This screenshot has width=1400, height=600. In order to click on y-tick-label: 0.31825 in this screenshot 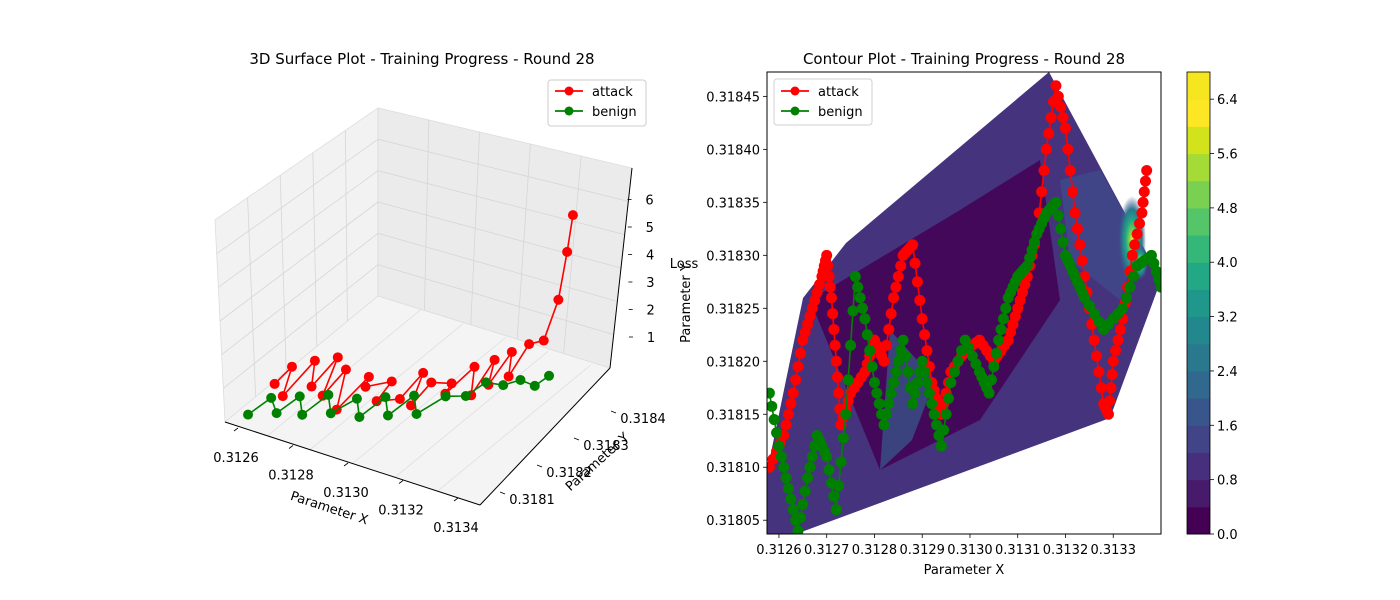, I will do `click(733, 309)`.